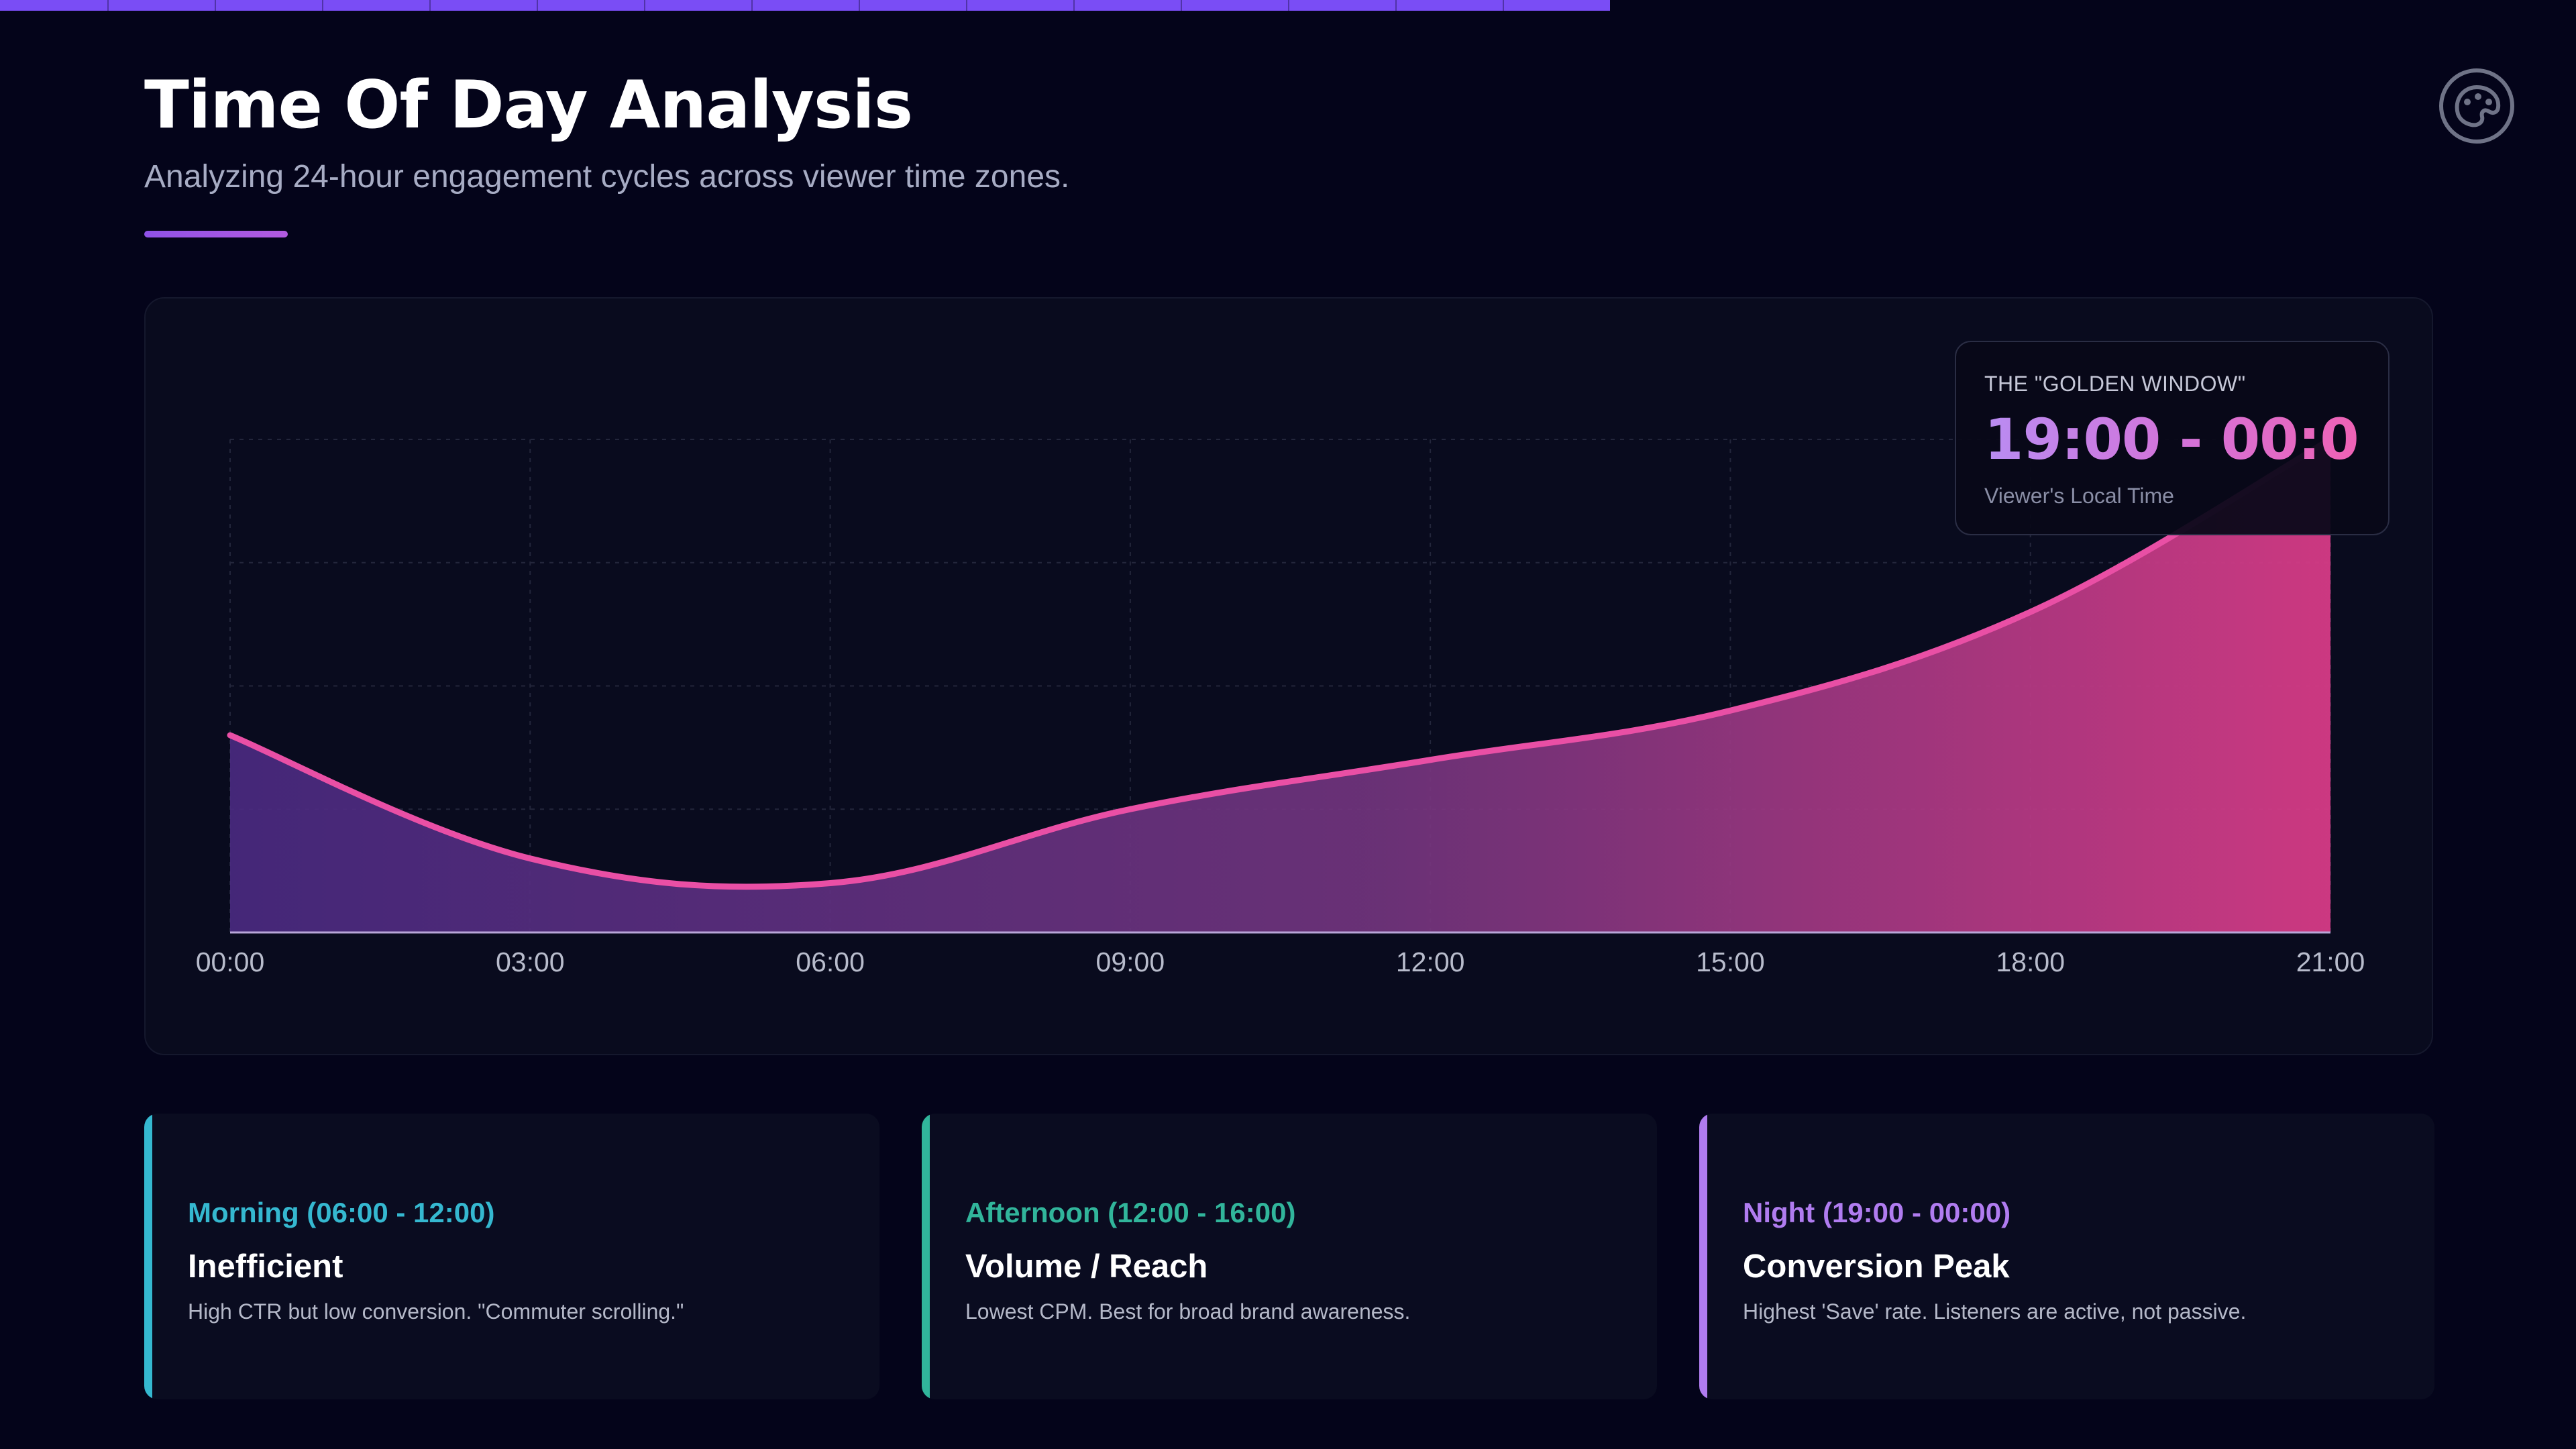  I want to click on x-tick-label: 09:00, so click(1130, 962).